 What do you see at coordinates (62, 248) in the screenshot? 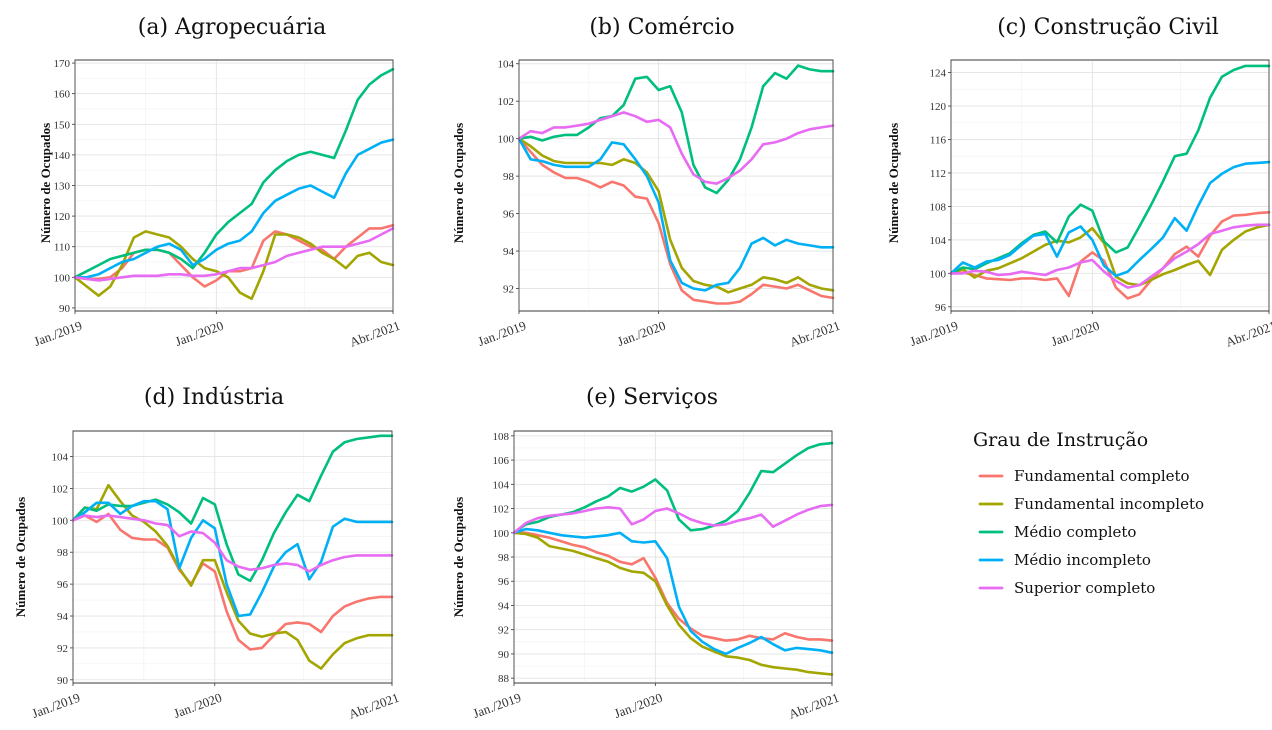
I see `y-tick-label: 110` at bounding box center [62, 248].